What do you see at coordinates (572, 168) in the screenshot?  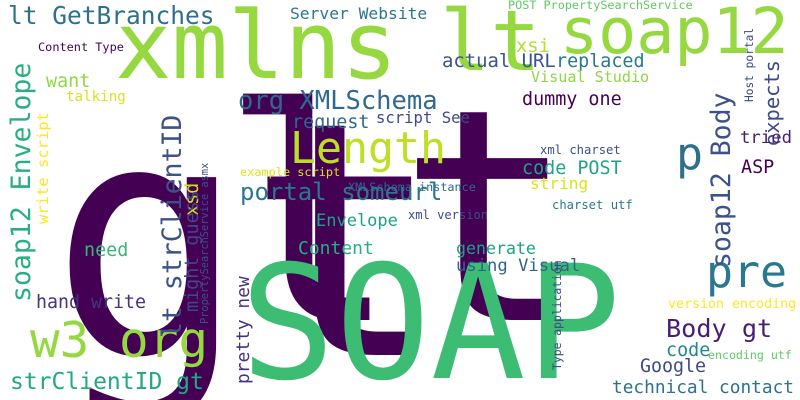 I see `word-code-post: code POST` at bounding box center [572, 168].